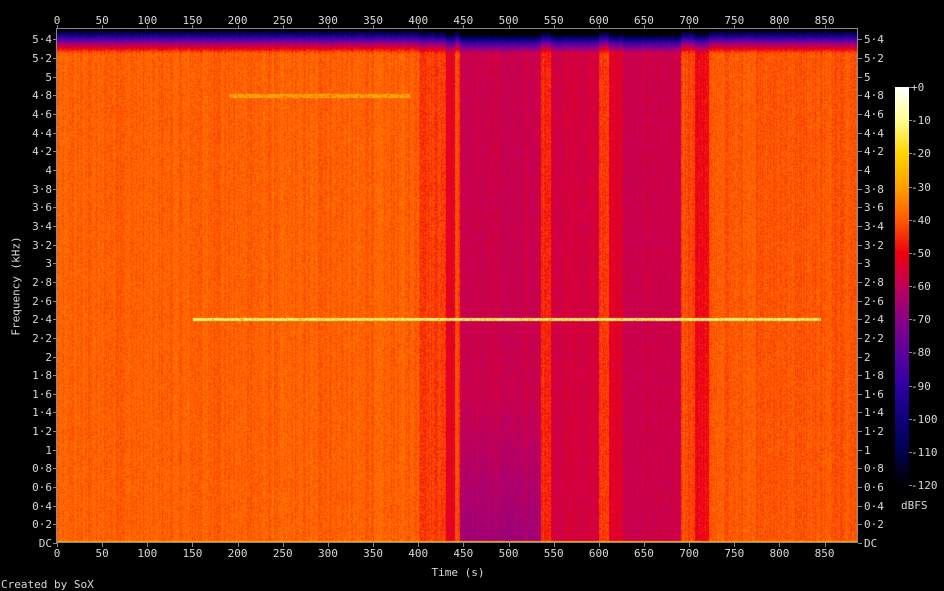 The width and height of the screenshot is (944, 591). I want to click on x-tick-label-bottom: 400, so click(418, 553).